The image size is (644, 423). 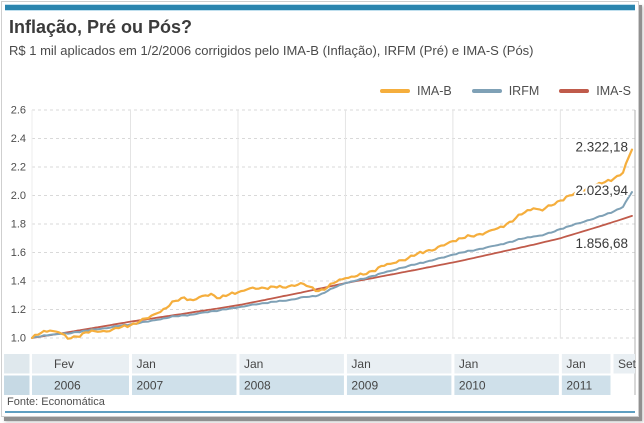 I want to click on y-tick-label: 1.2, so click(x=18, y=310).